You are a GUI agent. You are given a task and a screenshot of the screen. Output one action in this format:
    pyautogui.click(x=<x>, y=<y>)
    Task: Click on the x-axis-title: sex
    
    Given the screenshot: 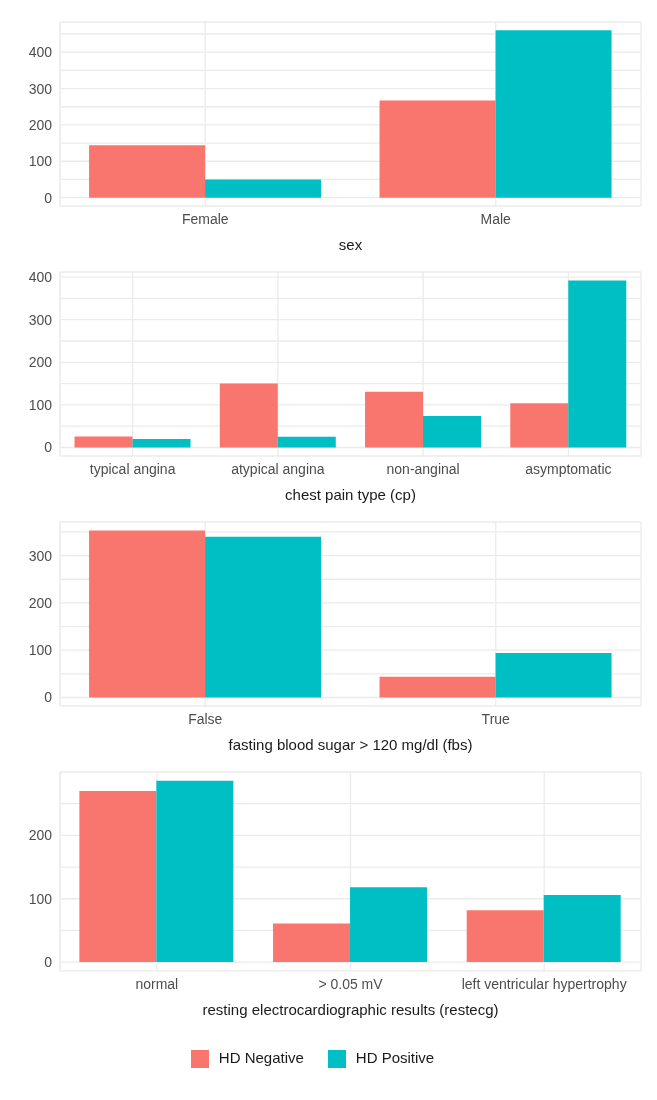 What is the action you would take?
    pyautogui.click(x=350, y=244)
    